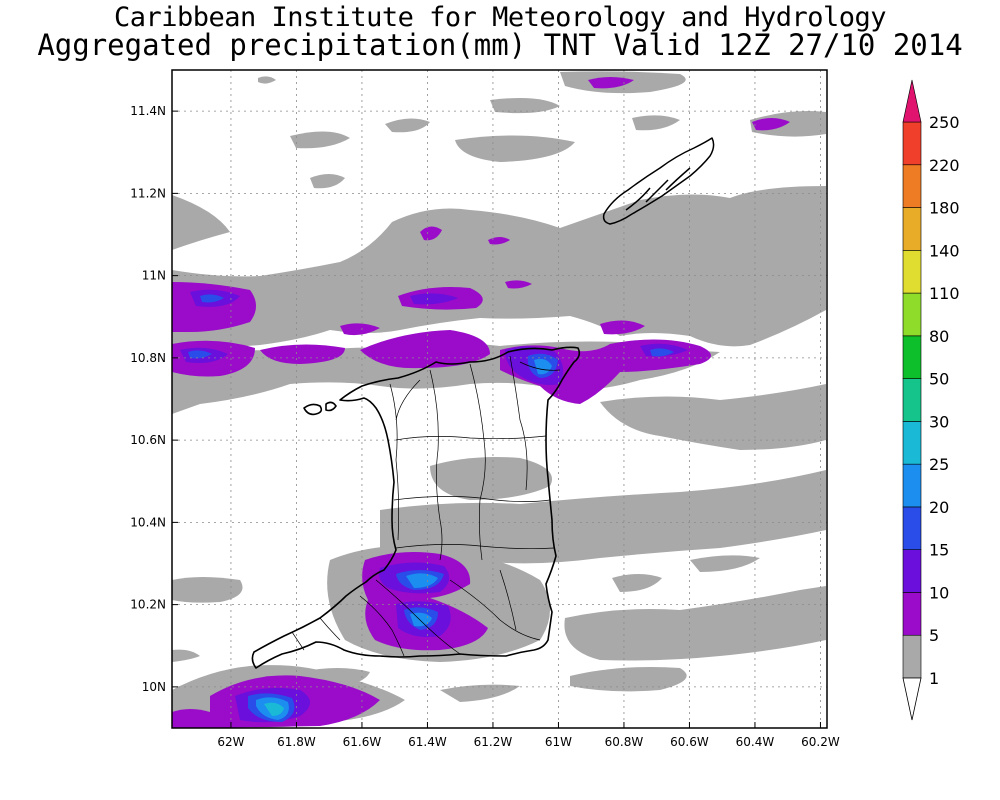  Describe the element at coordinates (934, 678) in the screenshot. I see `legend-label: 1` at that location.